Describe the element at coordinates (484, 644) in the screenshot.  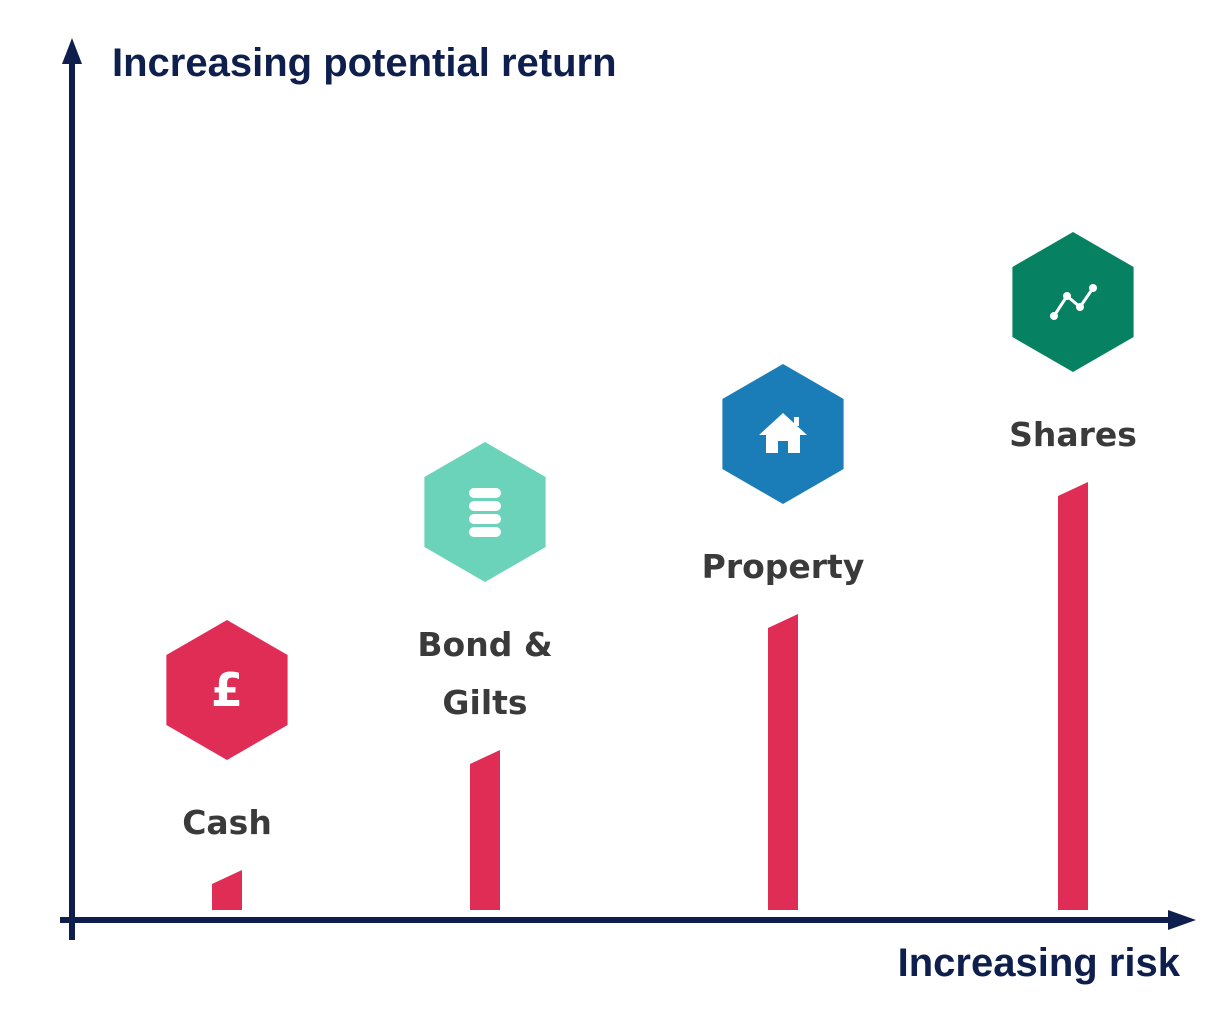
I see `category-label-bond-gilts-line-1: Bond &` at that location.